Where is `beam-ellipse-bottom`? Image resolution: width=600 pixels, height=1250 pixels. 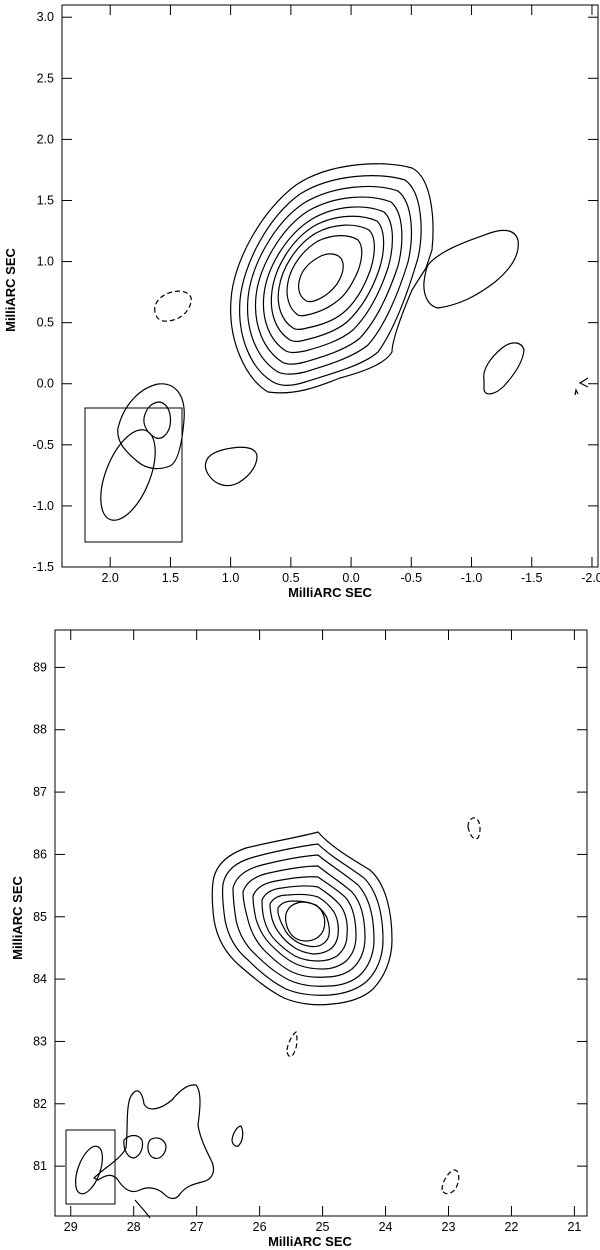 beam-ellipse-bottom is located at coordinates (89, 1170).